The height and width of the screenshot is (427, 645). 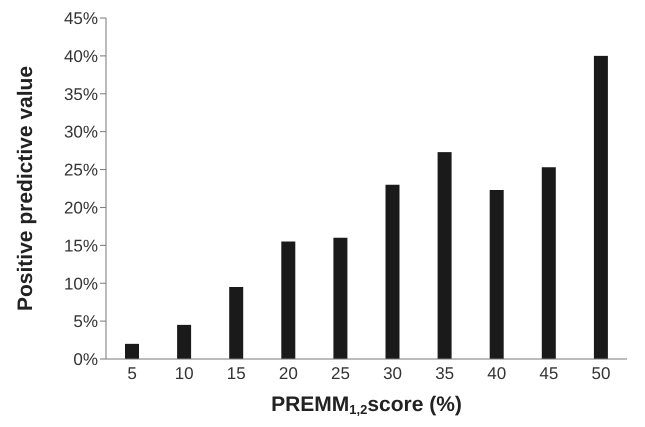 I want to click on y-tick-label: 10%, so click(x=81, y=284).